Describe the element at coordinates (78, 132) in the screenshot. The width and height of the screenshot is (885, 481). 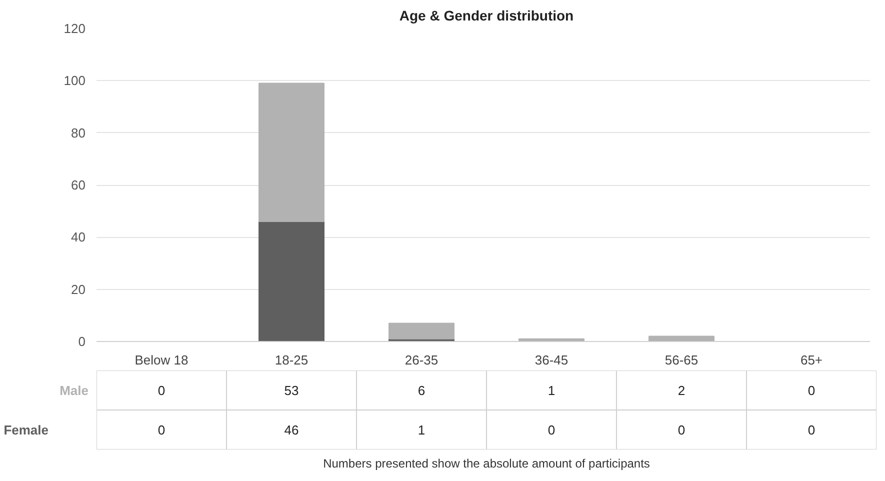
I see `y-tick-label: 80` at that location.